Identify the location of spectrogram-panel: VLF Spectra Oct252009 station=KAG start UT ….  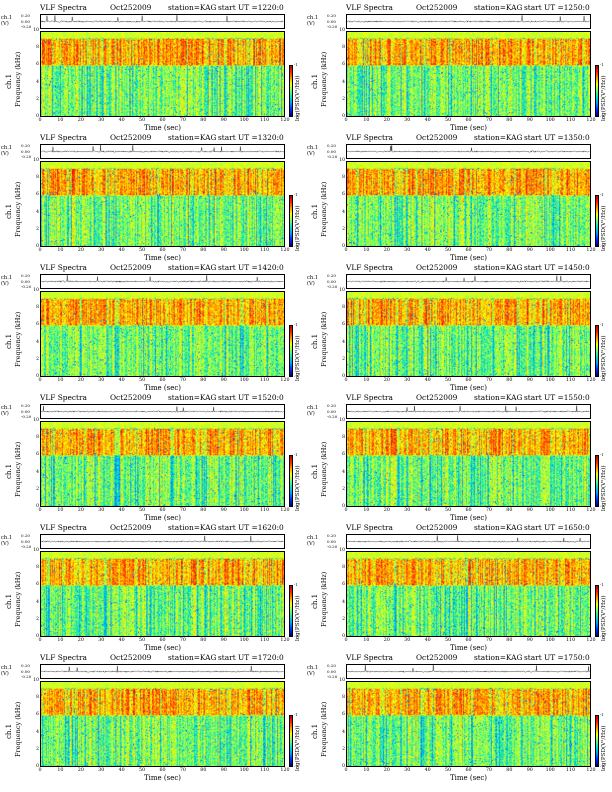
(150, 328).